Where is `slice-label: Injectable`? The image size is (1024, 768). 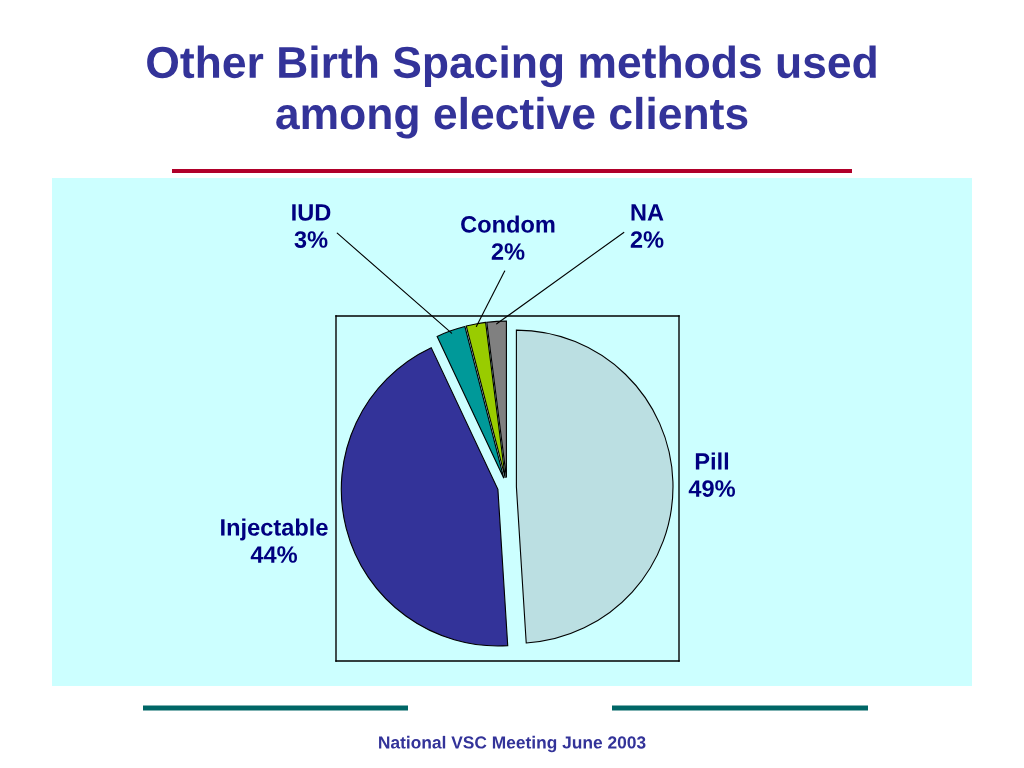 slice-label: Injectable is located at coordinates (274, 529).